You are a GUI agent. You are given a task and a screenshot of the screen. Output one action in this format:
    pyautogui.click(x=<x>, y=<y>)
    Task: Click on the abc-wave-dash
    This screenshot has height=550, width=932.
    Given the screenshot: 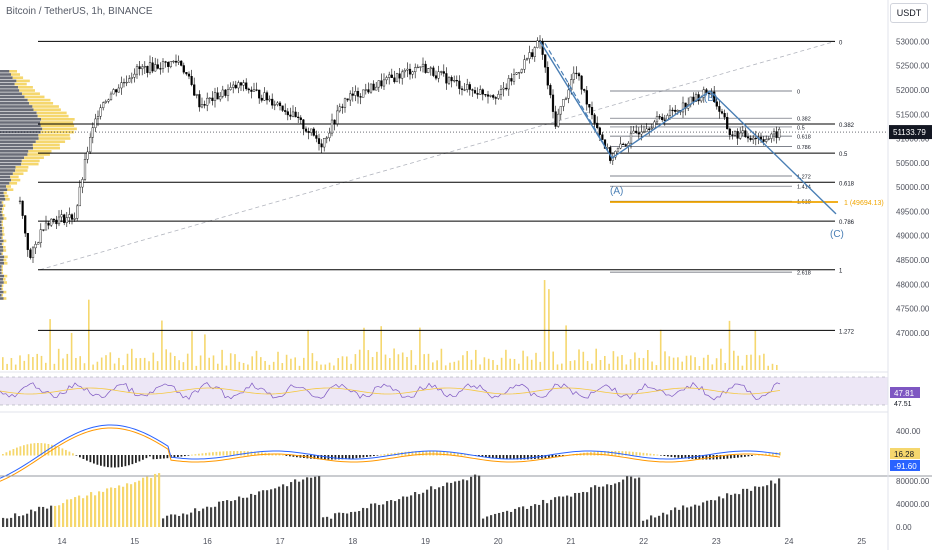 What is the action you would take?
    pyautogui.click(x=578, y=101)
    